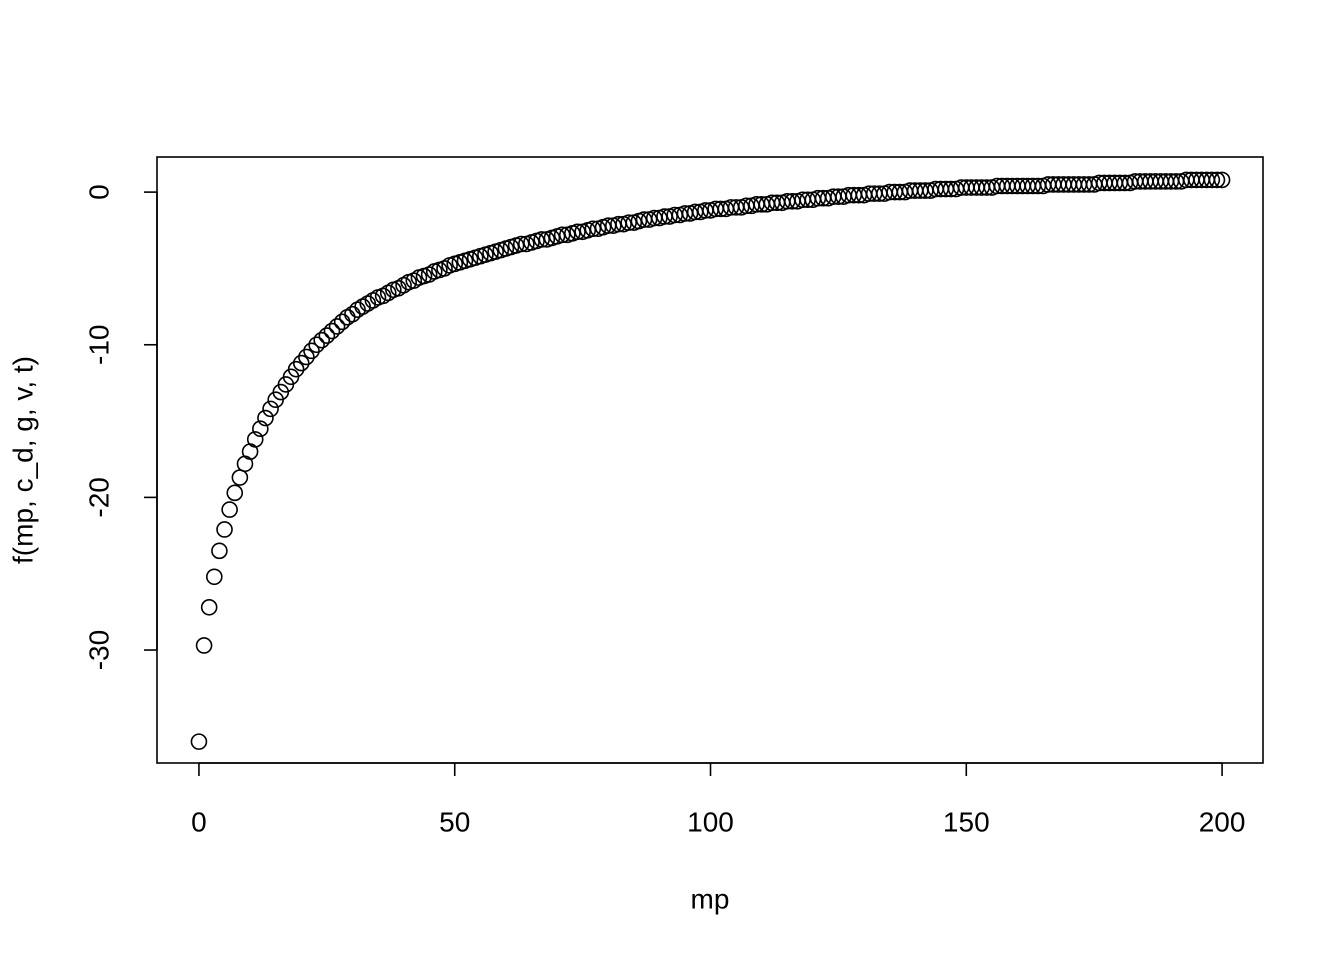  Describe the element at coordinates (454, 821) in the screenshot. I see `x-tick-label: 50` at that location.